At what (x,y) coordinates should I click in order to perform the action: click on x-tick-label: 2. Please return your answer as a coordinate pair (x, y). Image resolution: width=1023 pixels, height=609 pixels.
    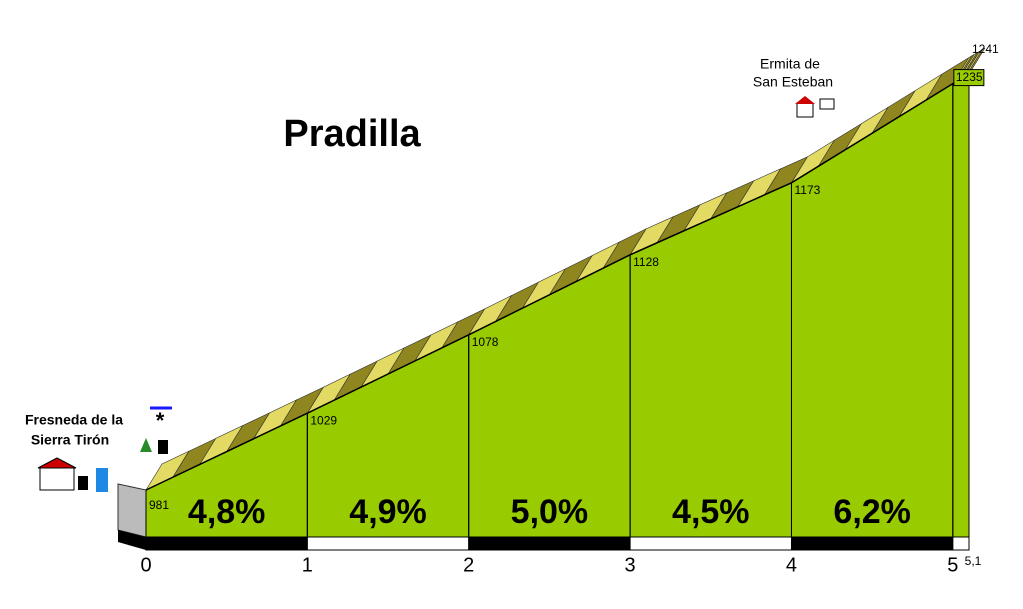
    Looking at the image, I should click on (468, 565).